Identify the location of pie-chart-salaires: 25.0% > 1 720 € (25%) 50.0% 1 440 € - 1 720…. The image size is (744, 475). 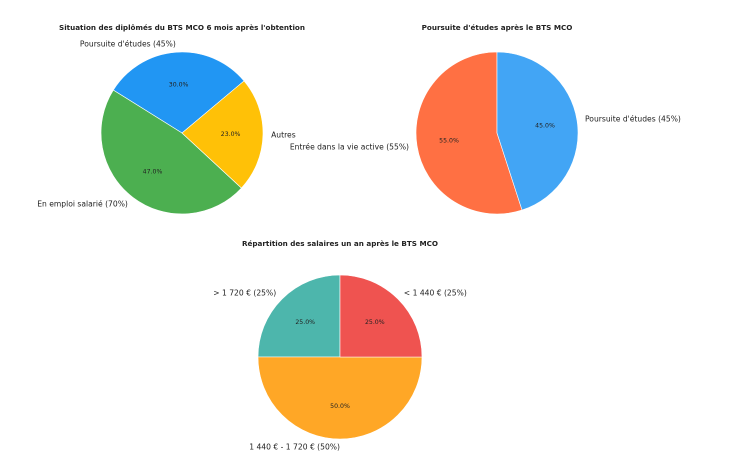
(340, 363).